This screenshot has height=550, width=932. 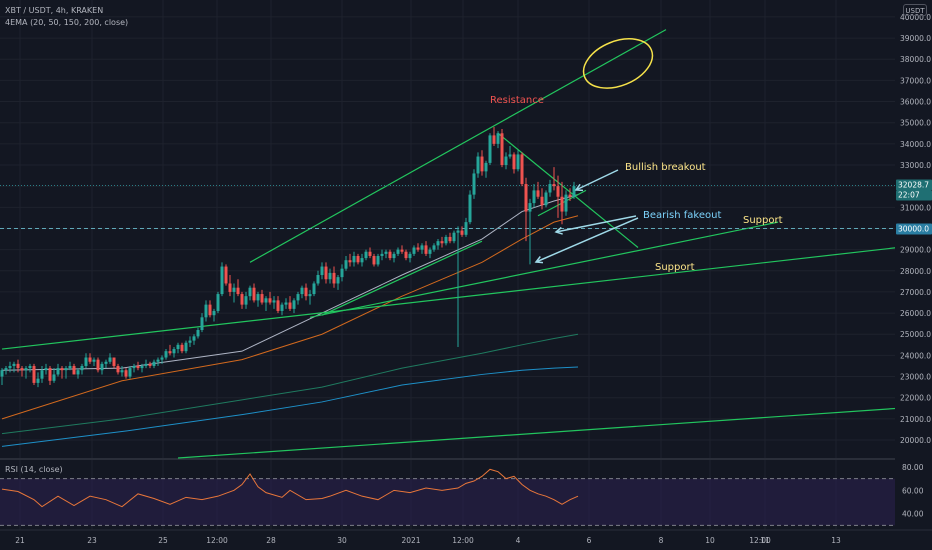 I want to click on currency-button: USDT, so click(x=915, y=10).